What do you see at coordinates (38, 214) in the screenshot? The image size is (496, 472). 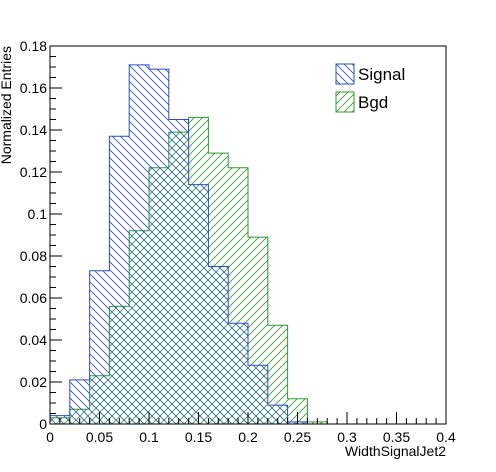 I see `y-tick-label: 0.1` at bounding box center [38, 214].